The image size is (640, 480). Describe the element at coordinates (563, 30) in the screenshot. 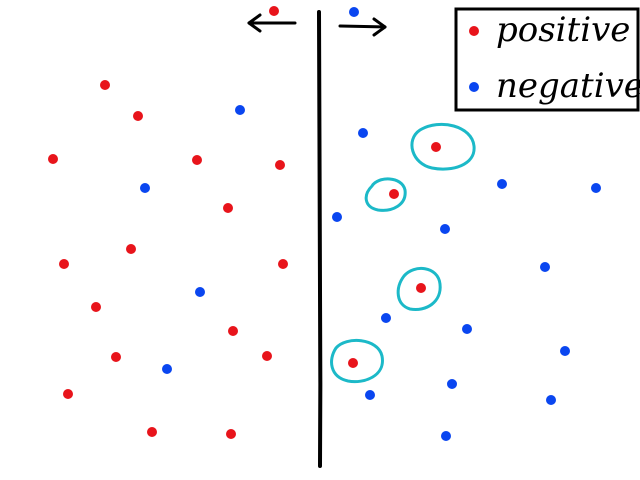

I see `legend-positive-label: positive` at that location.